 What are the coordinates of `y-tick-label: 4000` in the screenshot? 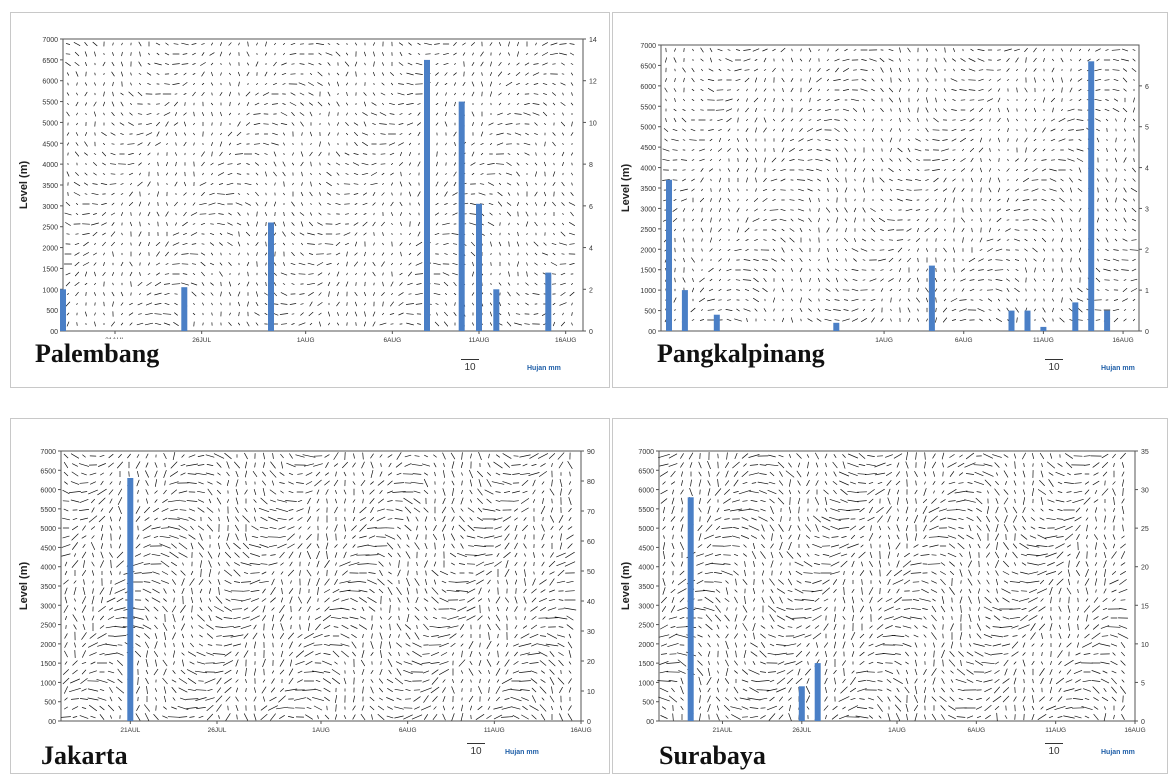 It's located at (50, 165).